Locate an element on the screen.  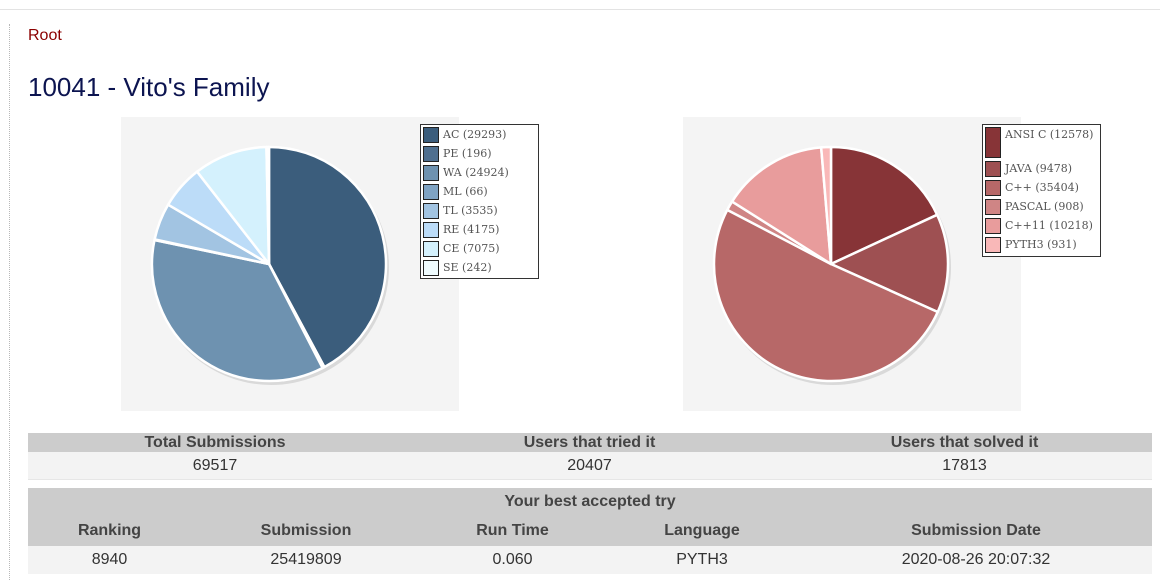
verdict-legend-item: AC (29293) is located at coordinates (479, 136).